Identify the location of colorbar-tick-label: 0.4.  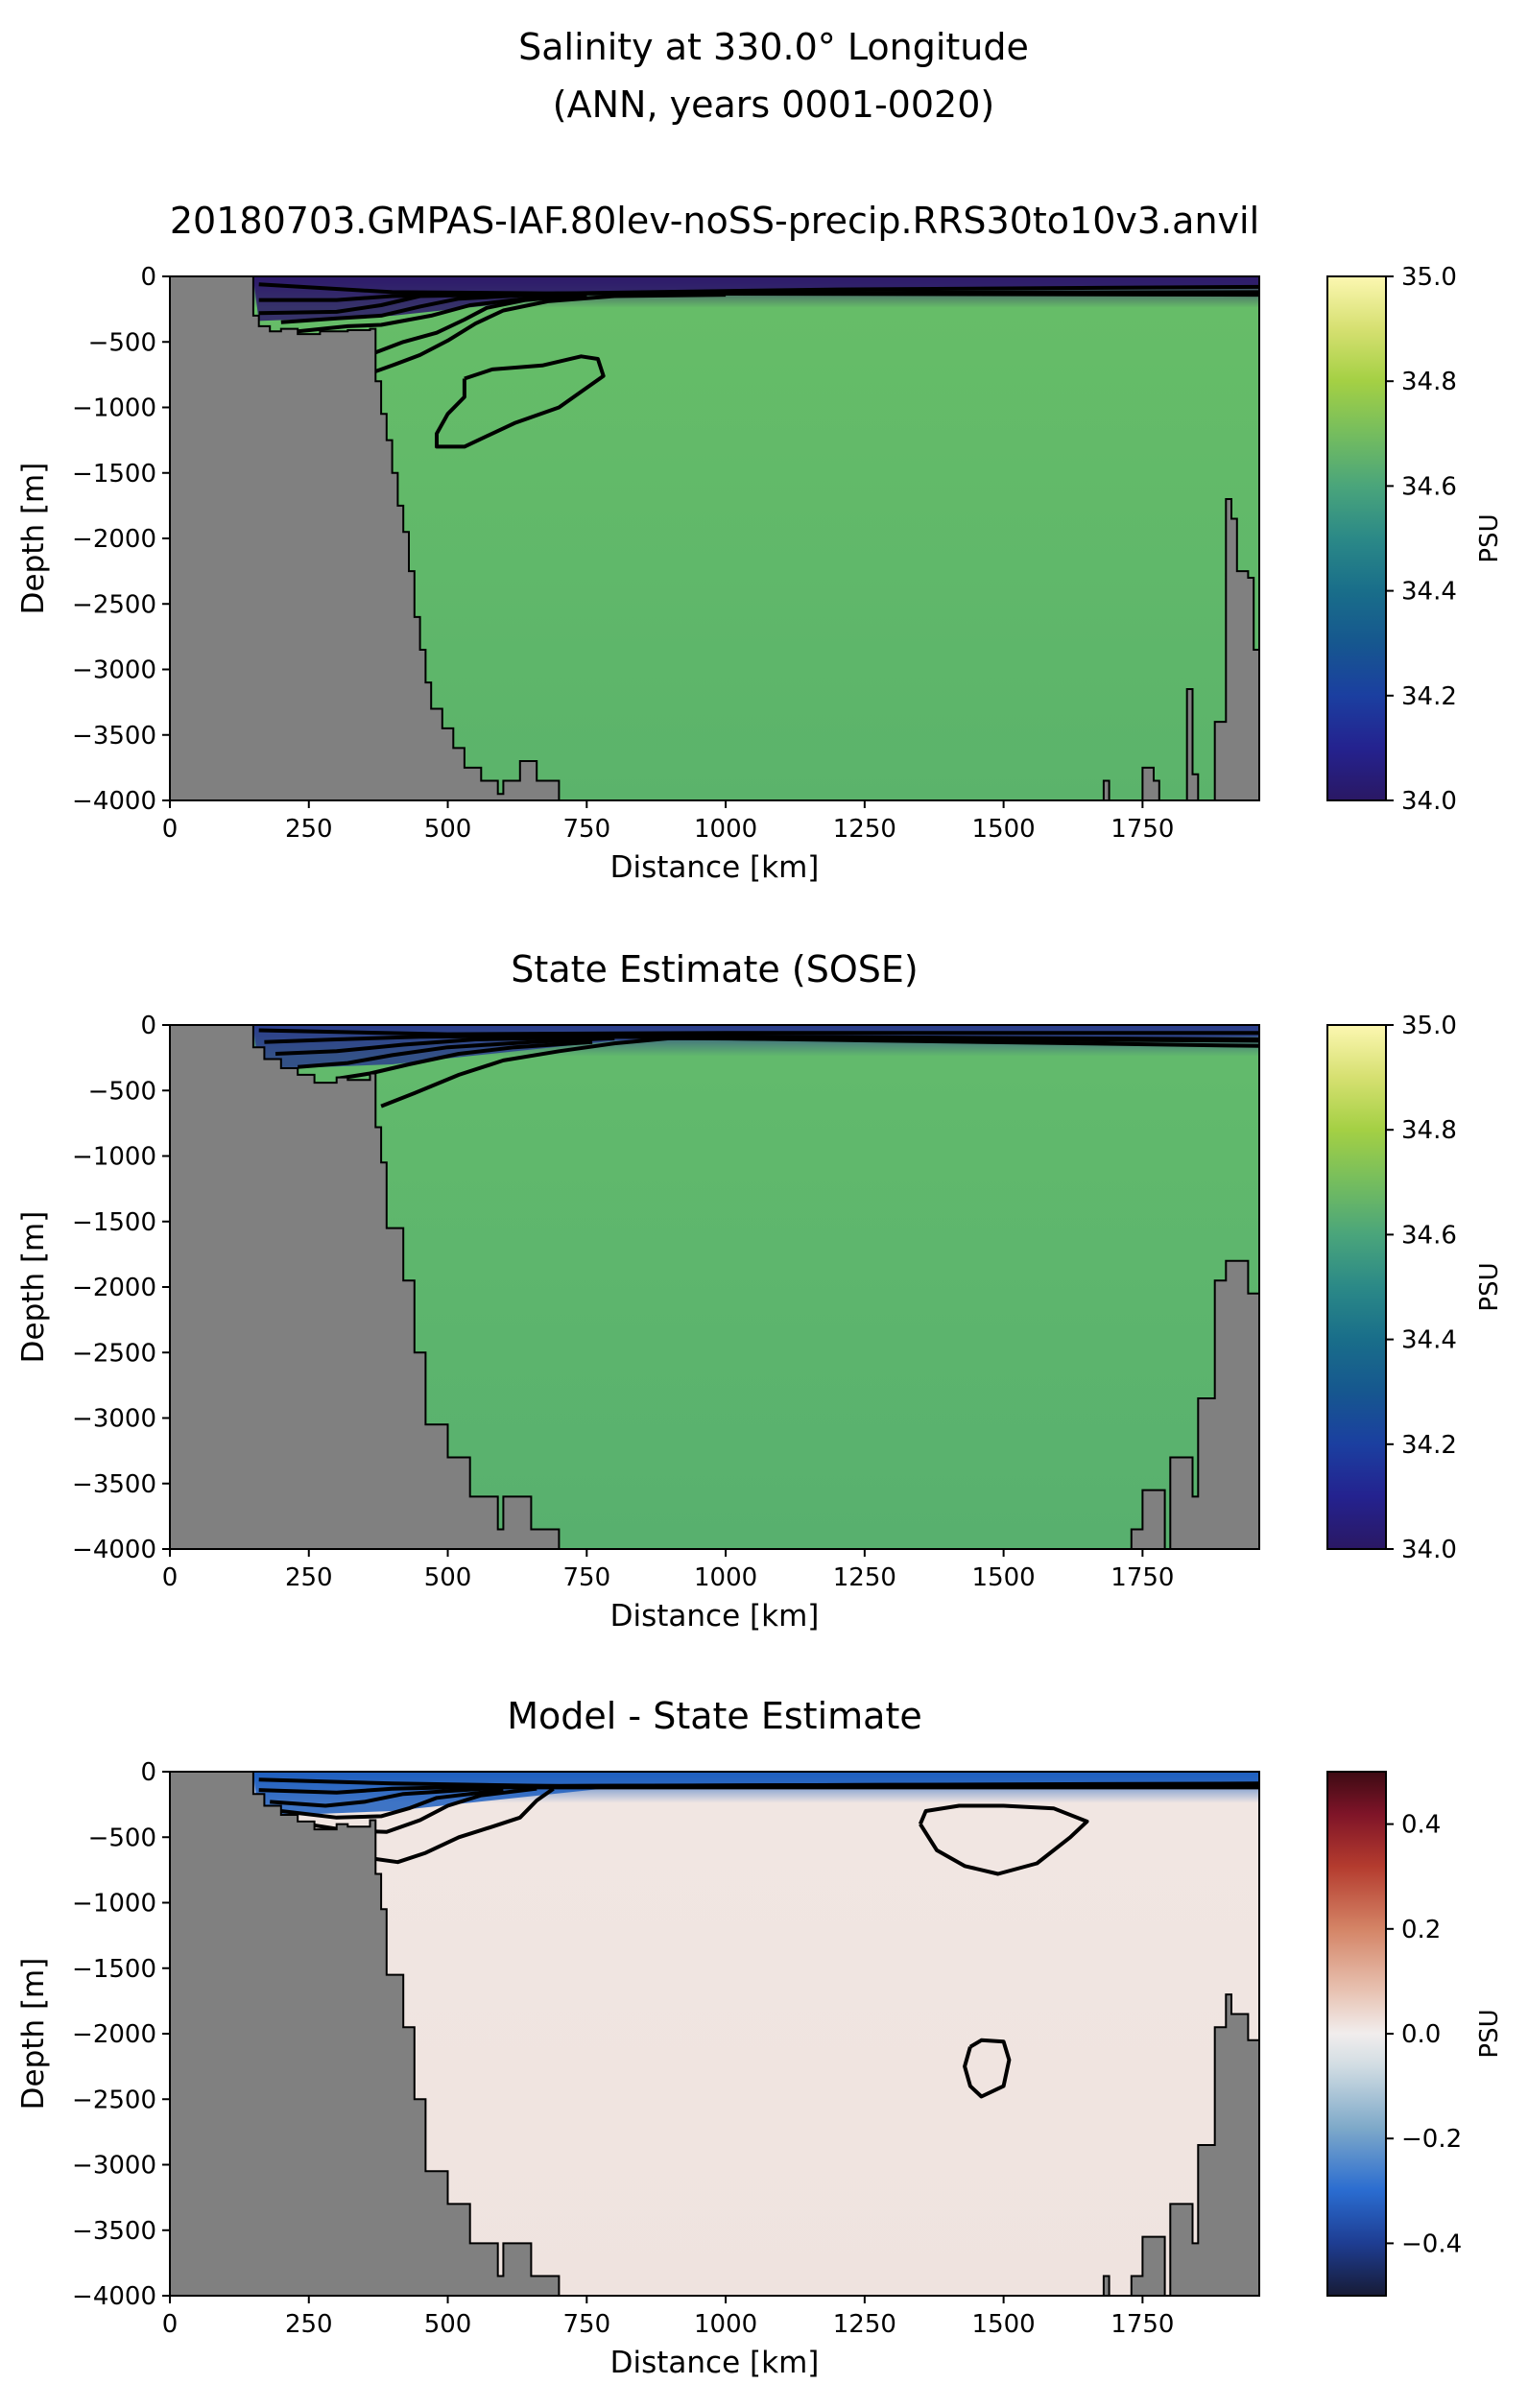
(1421, 1825).